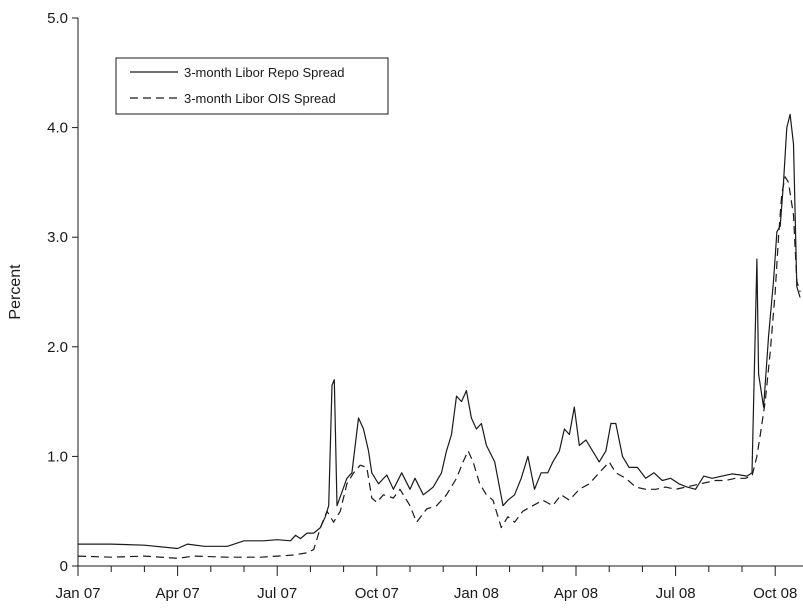 Image resolution: width=803 pixels, height=608 pixels. Describe the element at coordinates (676, 593) in the screenshot. I see `x-tick-label: Jul 08` at that location.